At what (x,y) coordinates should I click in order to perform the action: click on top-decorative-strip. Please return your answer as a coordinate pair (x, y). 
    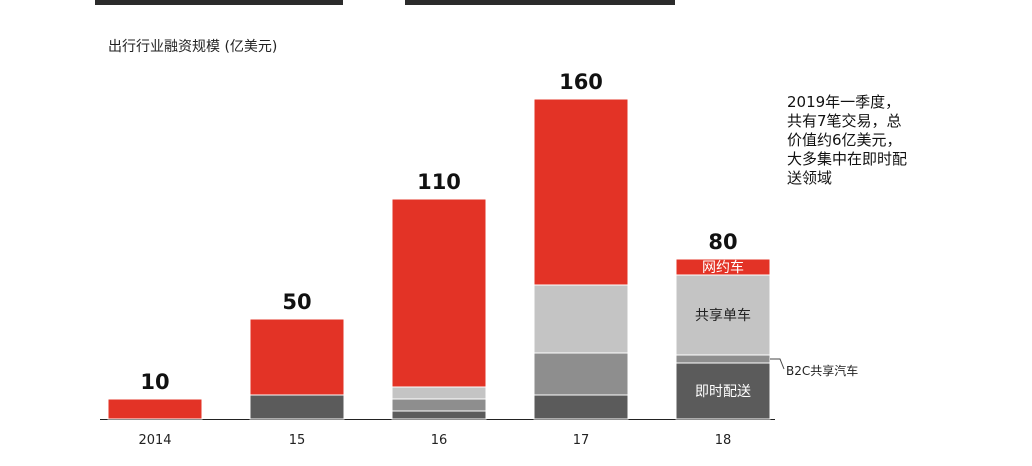
    Looking at the image, I should click on (516, 3).